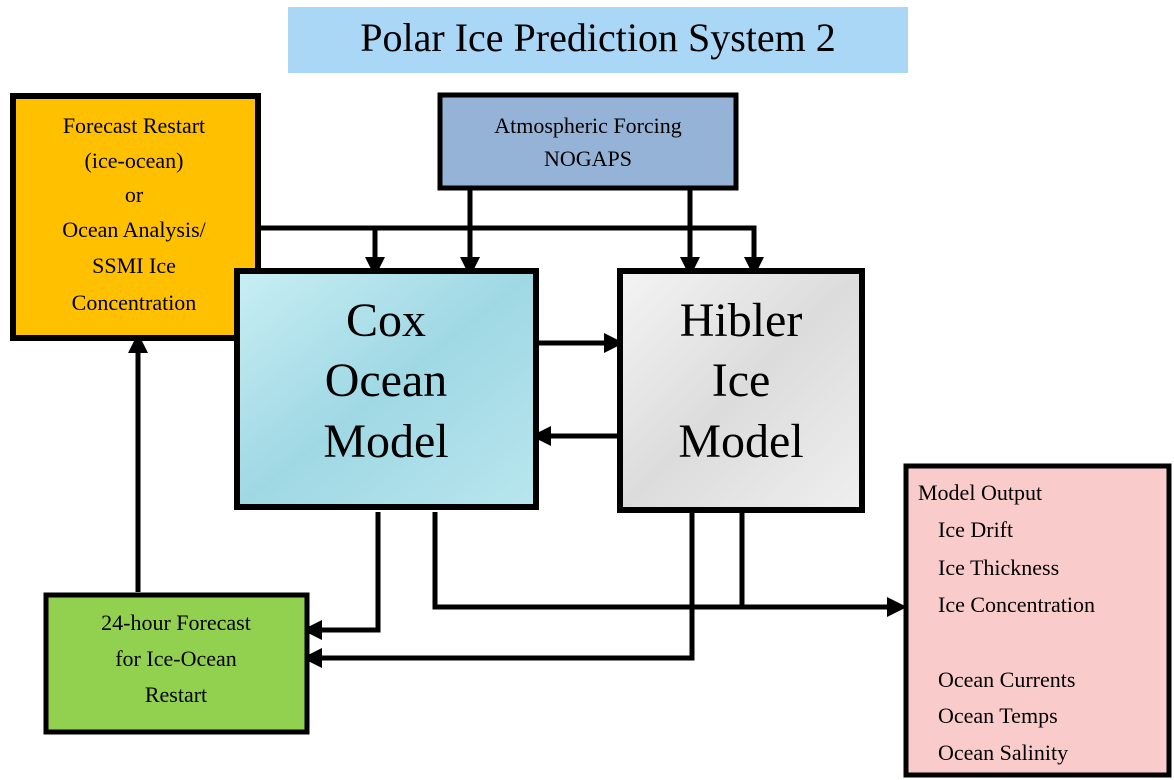  Describe the element at coordinates (134, 125) in the screenshot. I see `restart-label: Forecast Restart` at that location.